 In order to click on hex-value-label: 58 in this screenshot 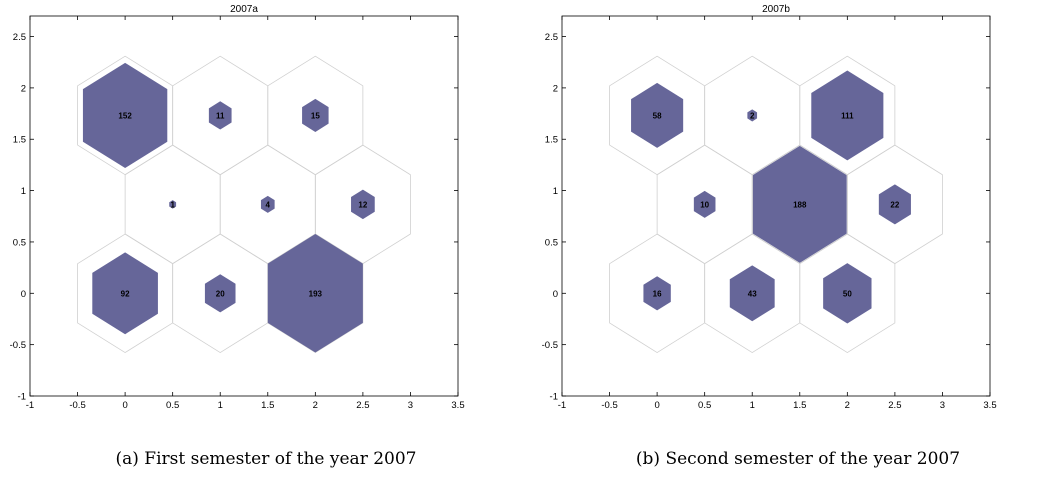, I will do `click(657, 115)`.